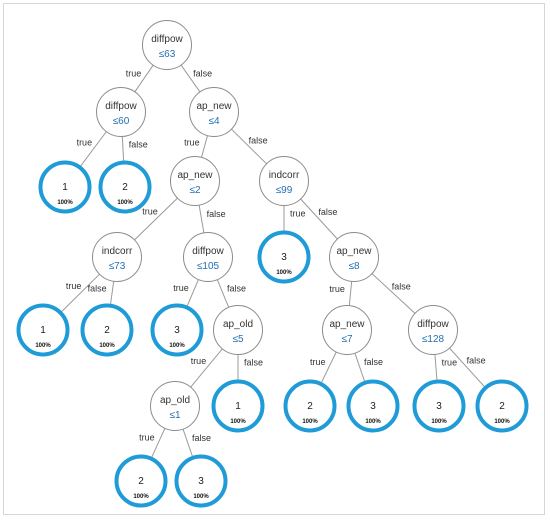 Image resolution: width=550 pixels, height=520 pixels. Describe the element at coordinates (174, 415) in the screenshot. I see `node-threshold: ≤1` at that location.